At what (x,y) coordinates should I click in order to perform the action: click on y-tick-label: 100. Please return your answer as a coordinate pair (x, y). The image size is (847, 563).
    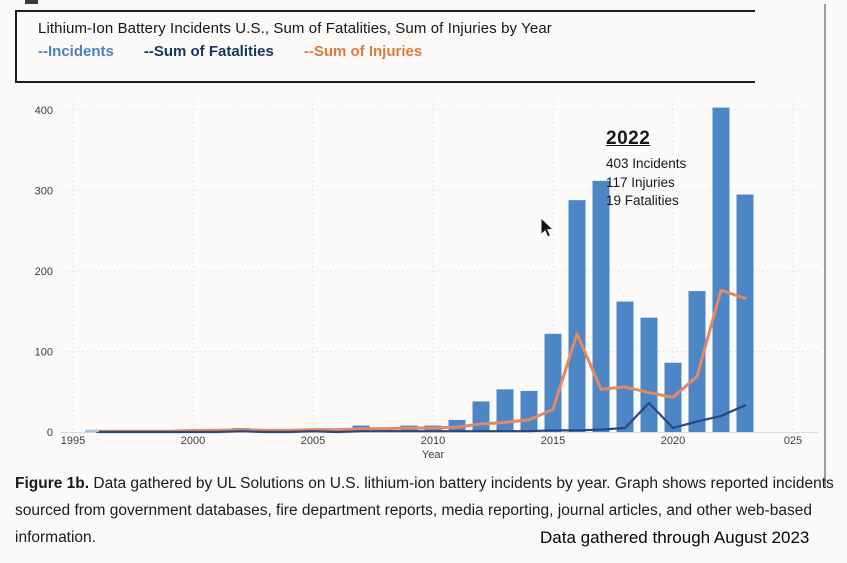
    Looking at the image, I should click on (44, 353).